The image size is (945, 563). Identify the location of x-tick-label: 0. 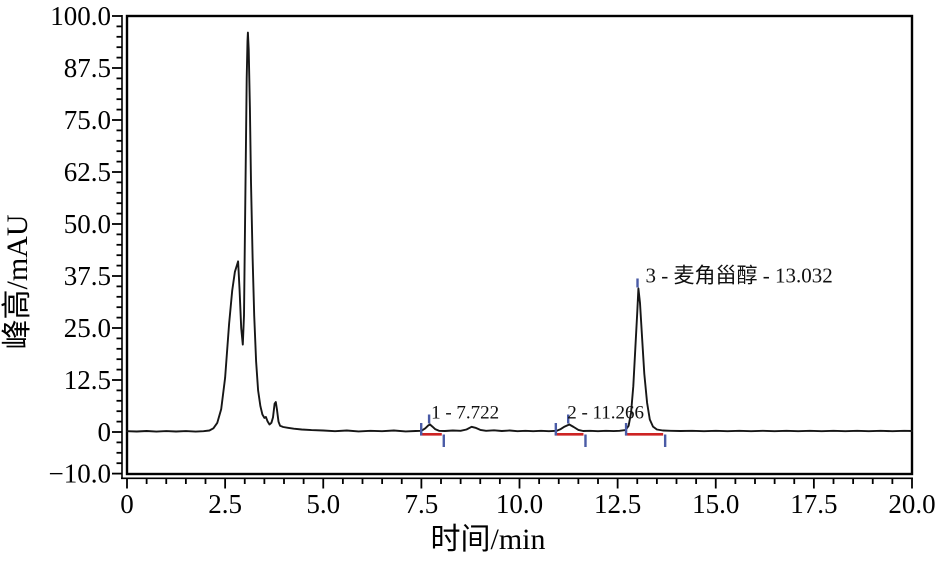
(127, 504).